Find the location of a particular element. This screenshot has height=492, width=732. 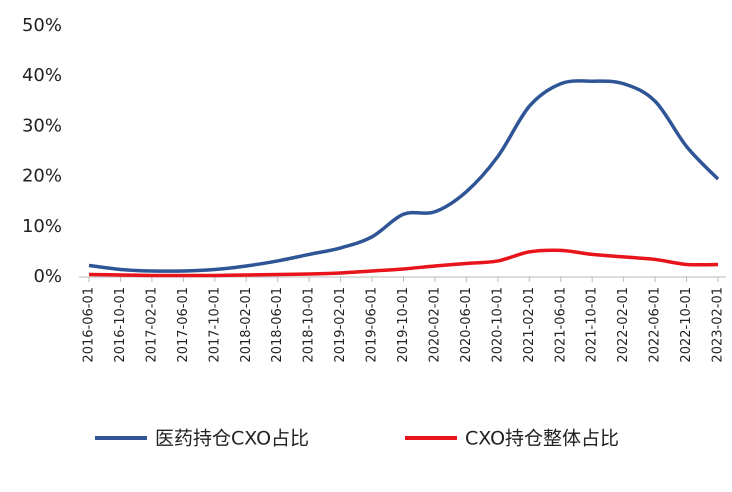

x-tick-label: 2021-10-01 is located at coordinates (592, 325).